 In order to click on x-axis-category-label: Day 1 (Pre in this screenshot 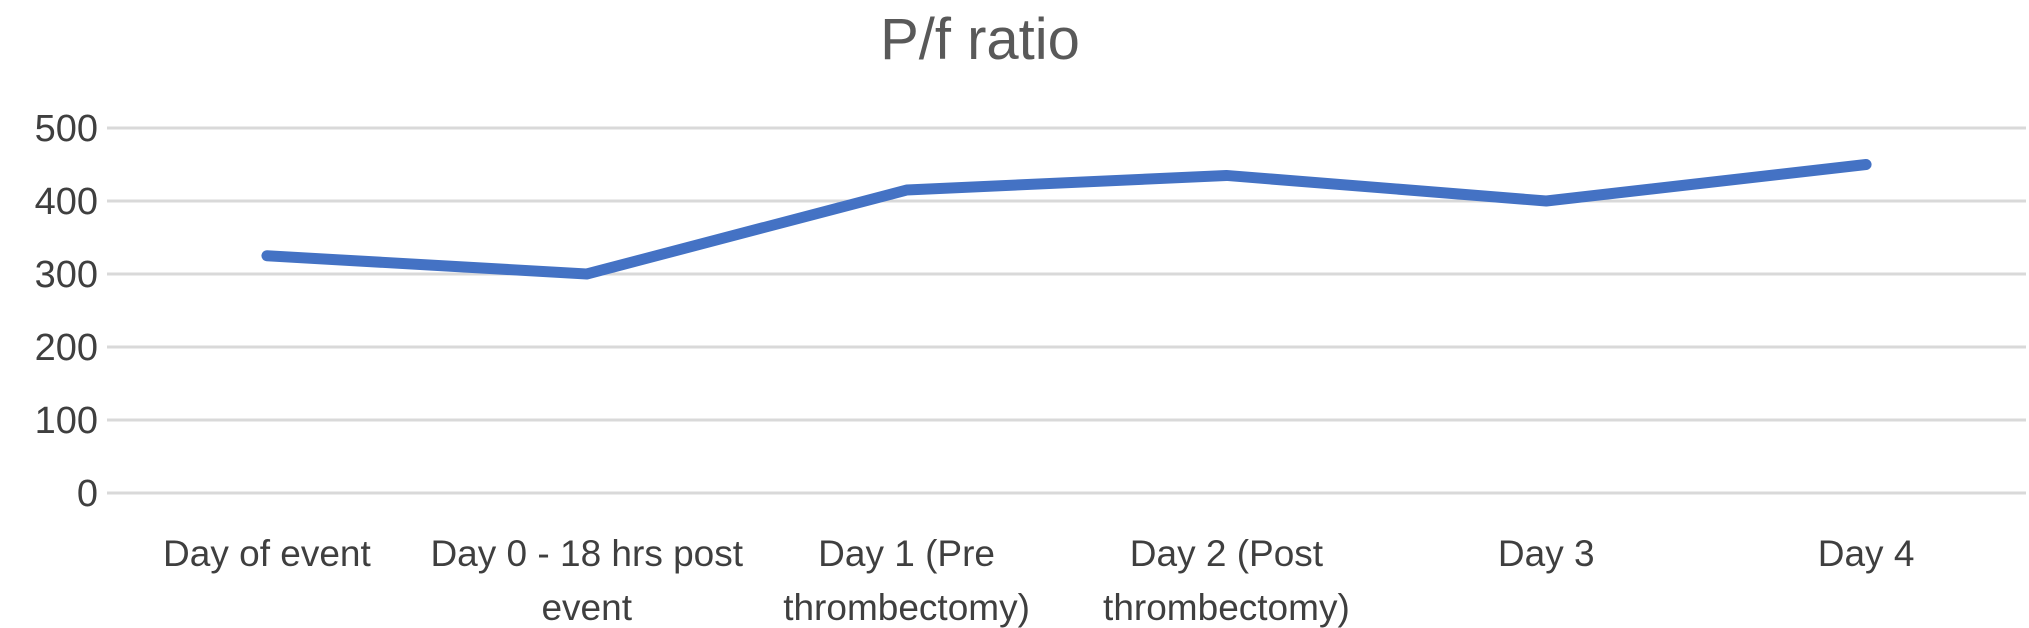, I will do `click(906, 553)`.